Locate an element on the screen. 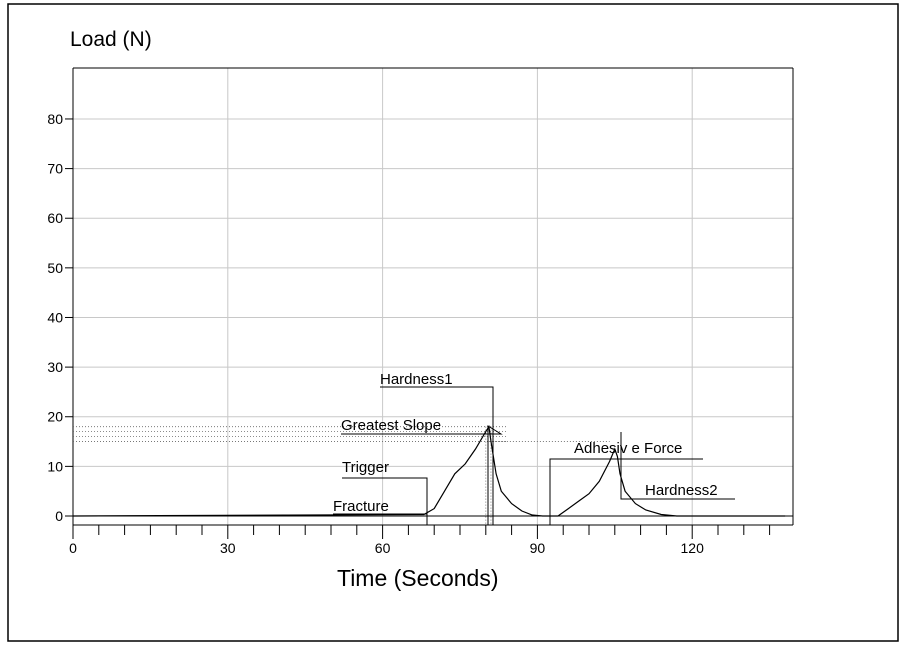 The height and width of the screenshot is (648, 905). annotation-label: Adhesiv e Force is located at coordinates (628, 448).